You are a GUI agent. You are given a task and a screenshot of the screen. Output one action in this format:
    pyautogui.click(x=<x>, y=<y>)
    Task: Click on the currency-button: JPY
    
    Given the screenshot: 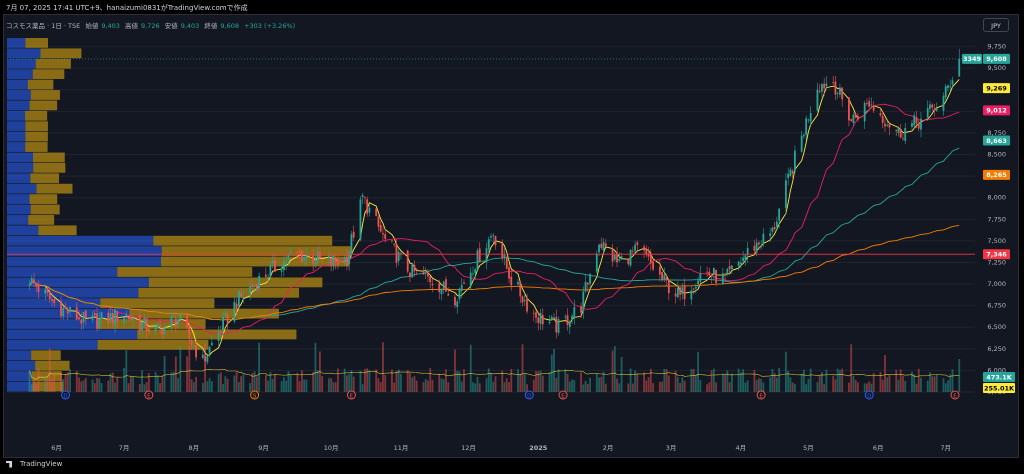 What is the action you would take?
    pyautogui.click(x=996, y=25)
    